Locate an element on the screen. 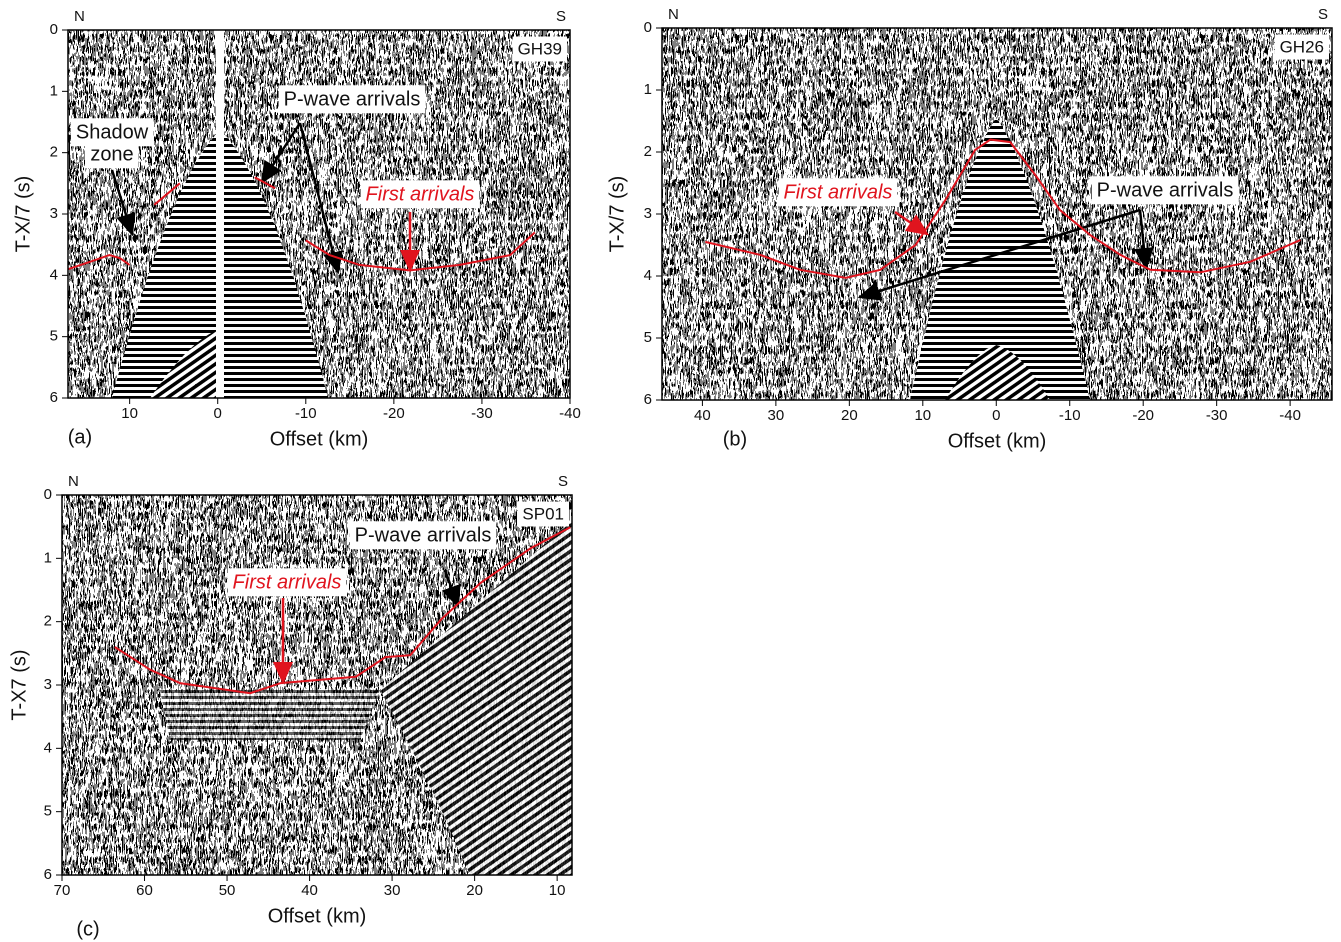  y-axis-label: T-X7 (s) is located at coordinates (19, 684).